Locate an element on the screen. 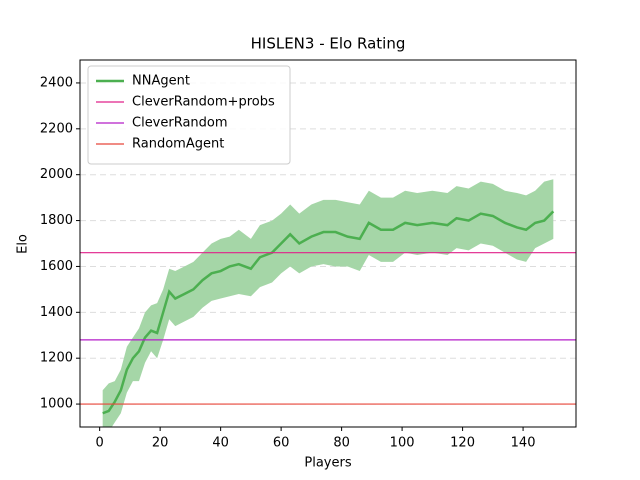 The width and height of the screenshot is (640, 480). x-axis-label: Players is located at coordinates (327, 463).